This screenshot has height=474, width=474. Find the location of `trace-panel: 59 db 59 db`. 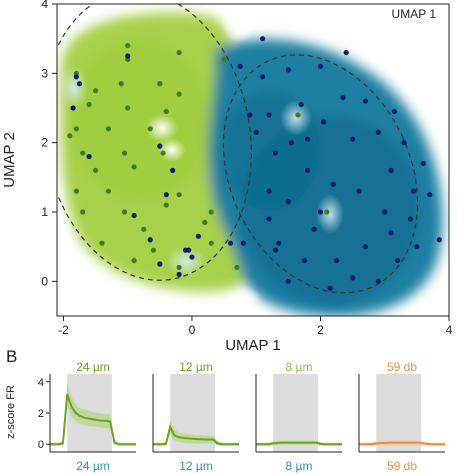

trace-panel: 59 db 59 db is located at coordinates (401, 416).